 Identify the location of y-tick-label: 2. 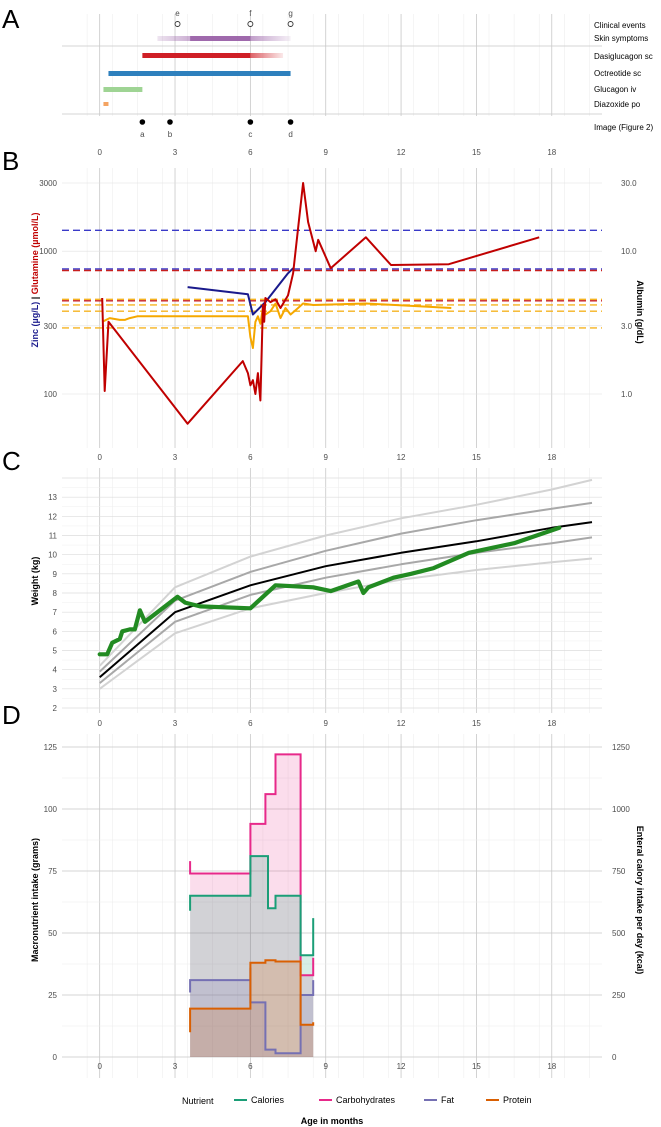
(55, 708).